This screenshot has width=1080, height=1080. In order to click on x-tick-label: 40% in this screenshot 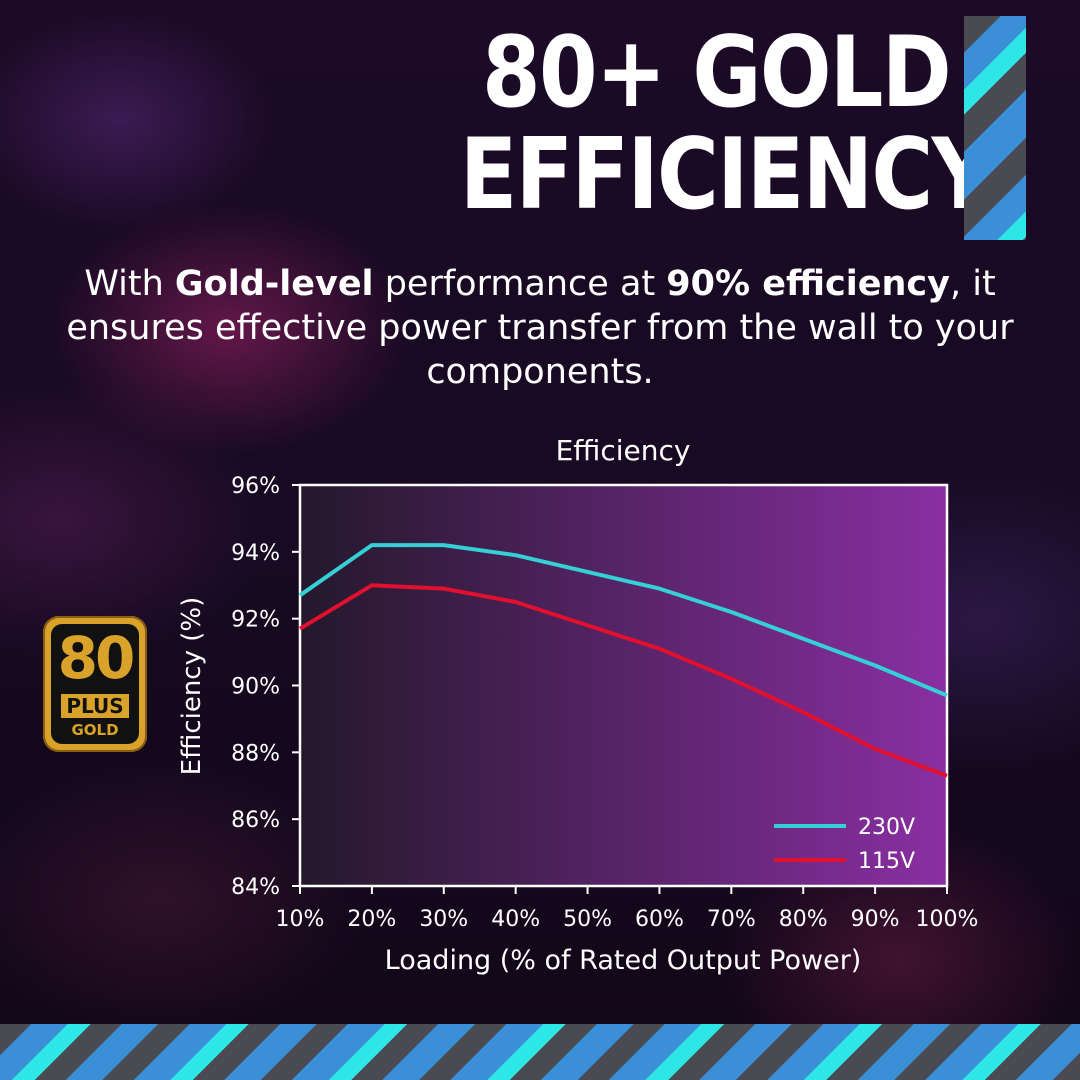, I will do `click(515, 919)`.